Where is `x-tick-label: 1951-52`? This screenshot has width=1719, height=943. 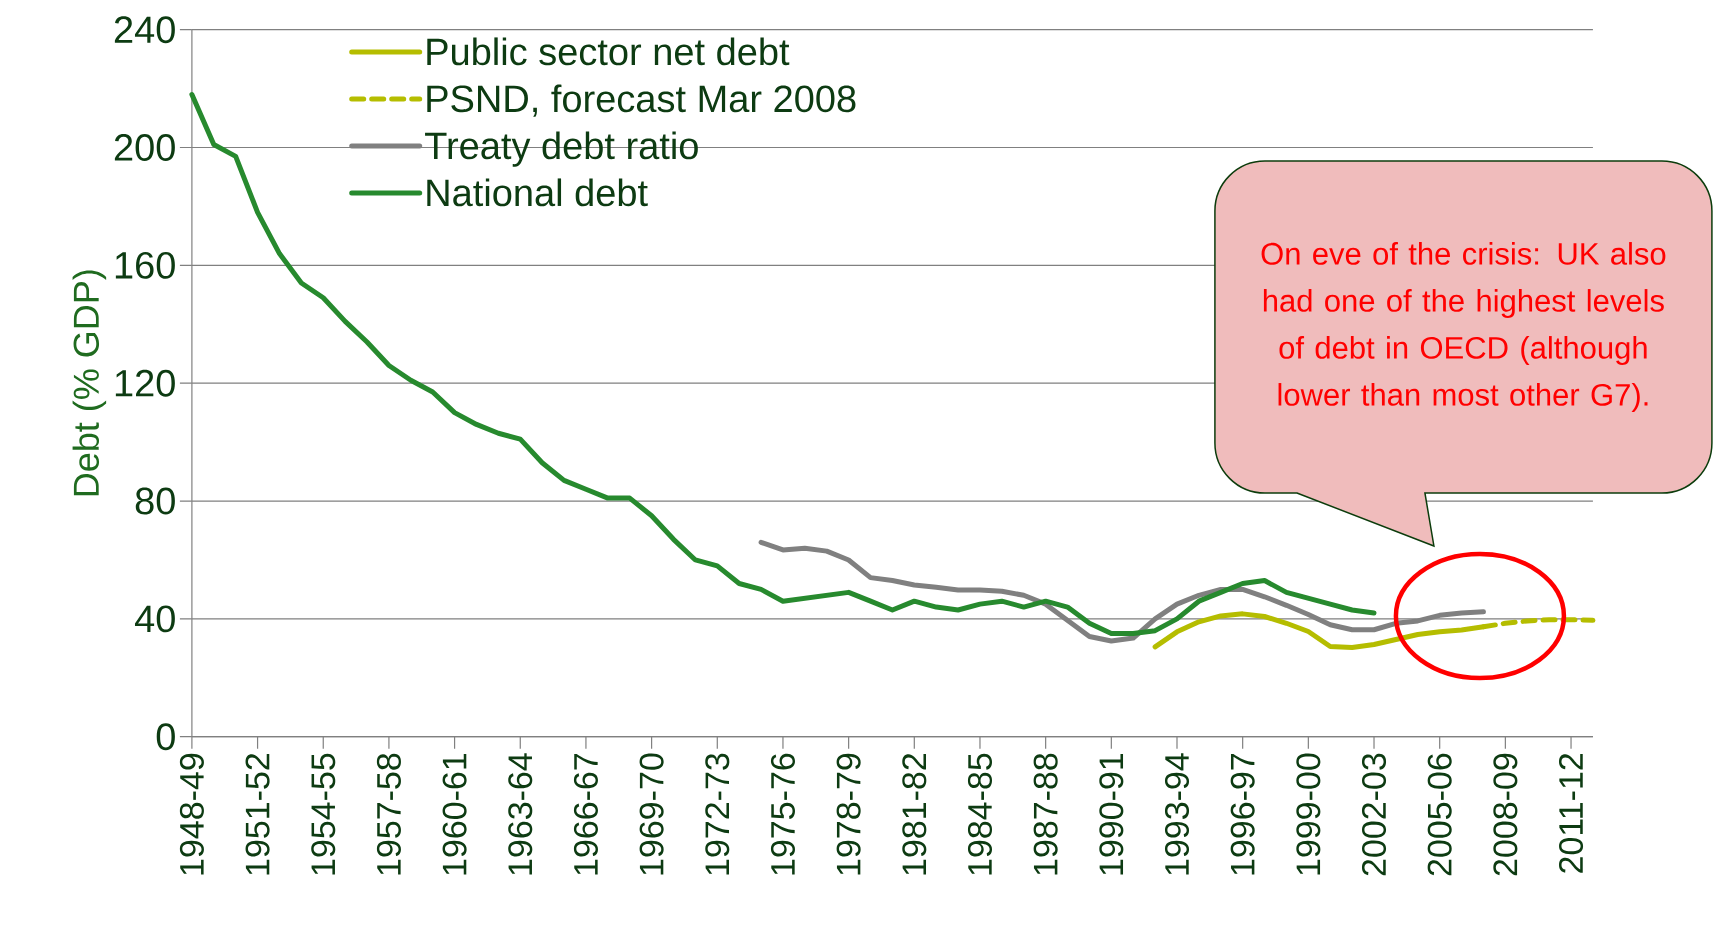 x-tick-label: 1951-52 is located at coordinates (257, 814).